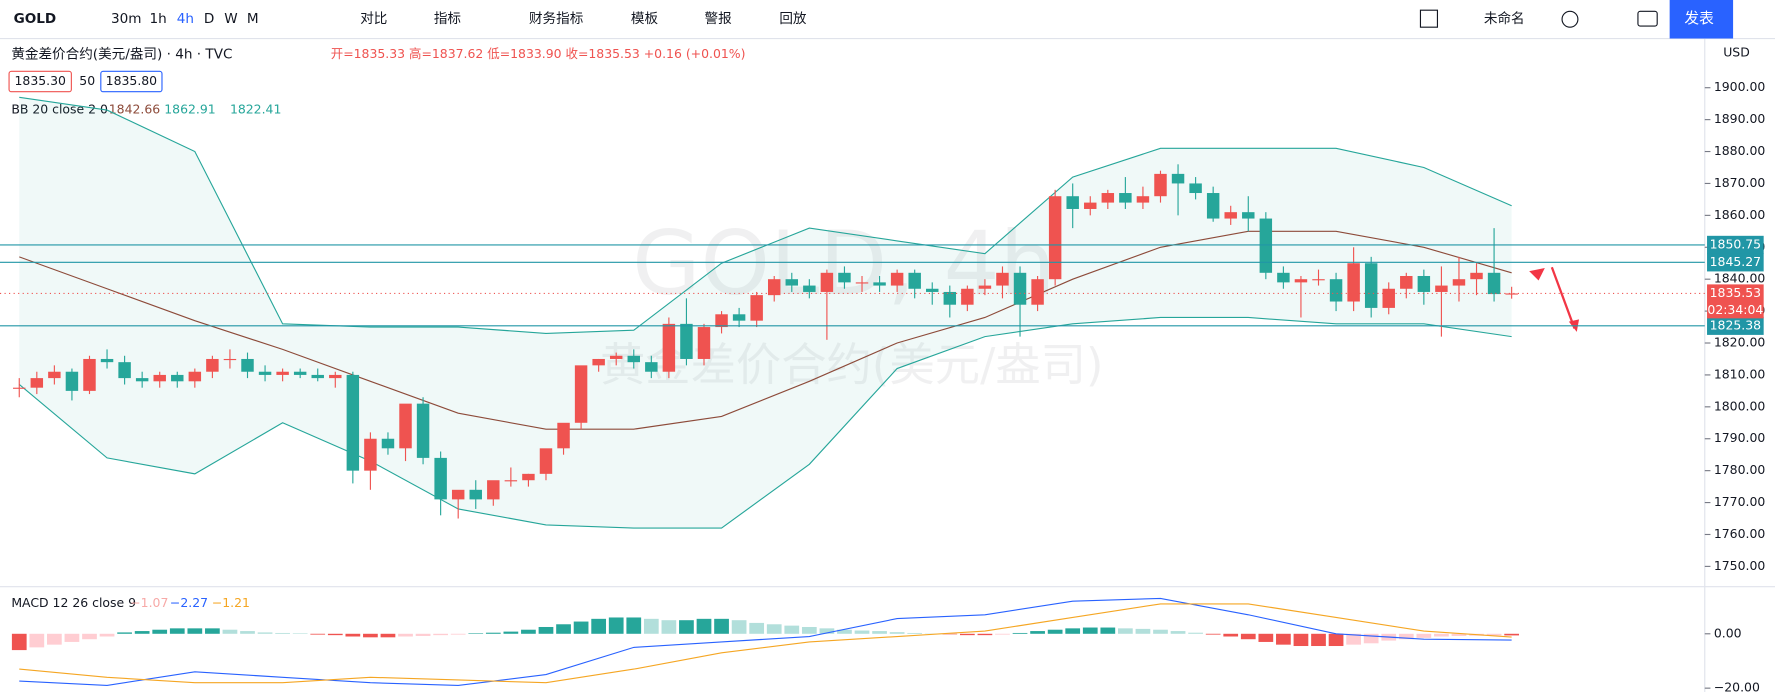 The image size is (1775, 692). Describe the element at coordinates (1735, 292) in the screenshot. I see `last-price-label: 1835.53` at that location.